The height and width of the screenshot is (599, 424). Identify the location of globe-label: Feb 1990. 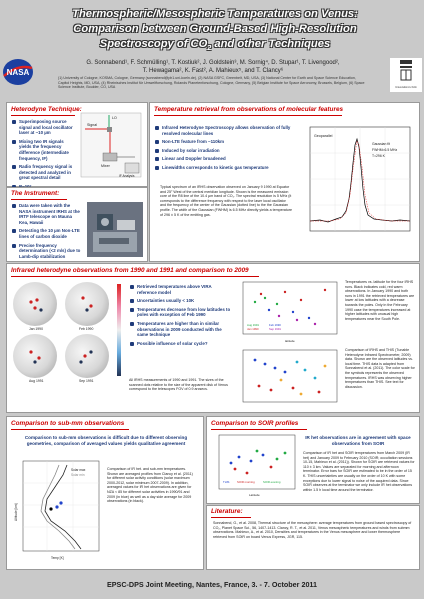
(86, 329).